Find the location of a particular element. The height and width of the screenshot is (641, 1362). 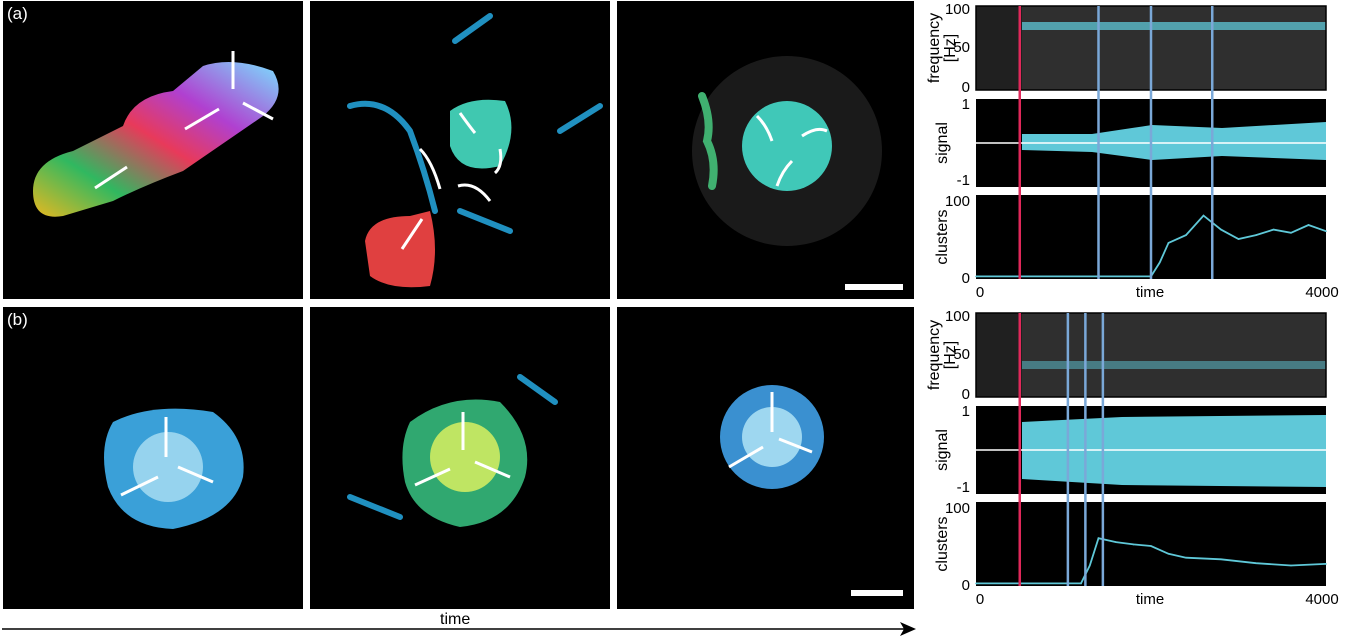

row-a-clusters-line is located at coordinates (1151, 246).